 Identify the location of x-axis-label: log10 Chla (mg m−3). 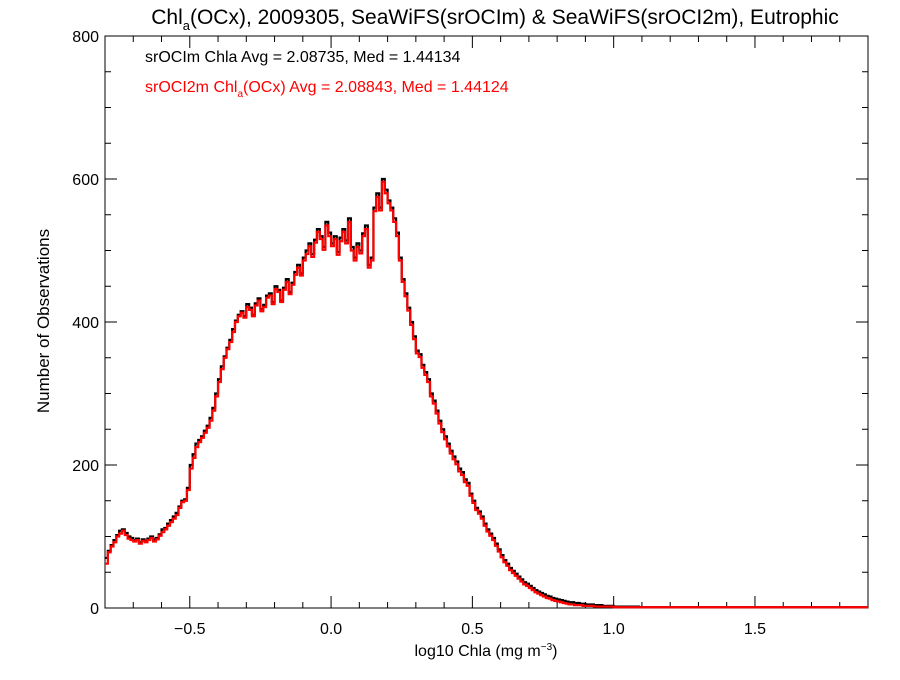
(485, 651).